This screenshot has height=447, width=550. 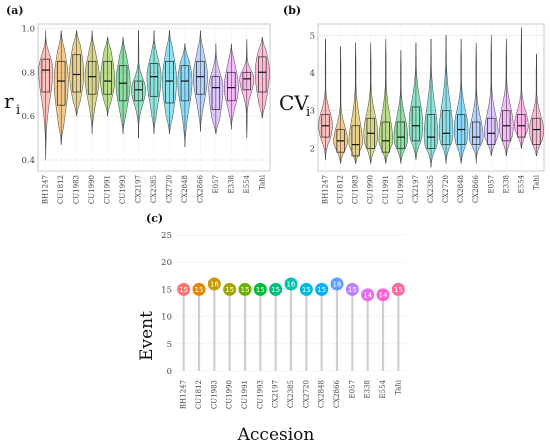 I want to click on point-CX2866, so click(x=337, y=284).